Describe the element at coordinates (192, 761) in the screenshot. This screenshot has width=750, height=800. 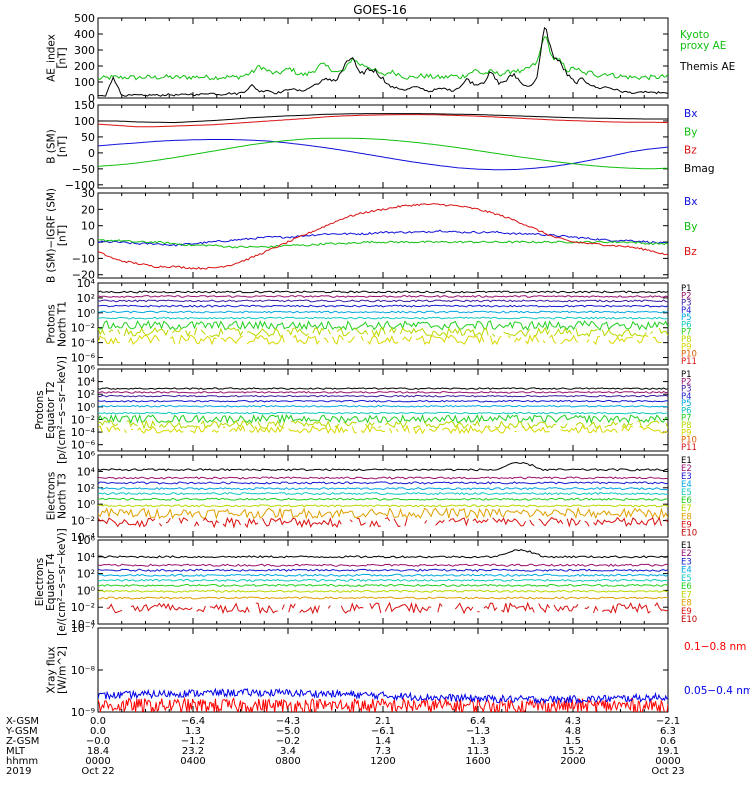
I see `x-table-cell: 0400` at that location.